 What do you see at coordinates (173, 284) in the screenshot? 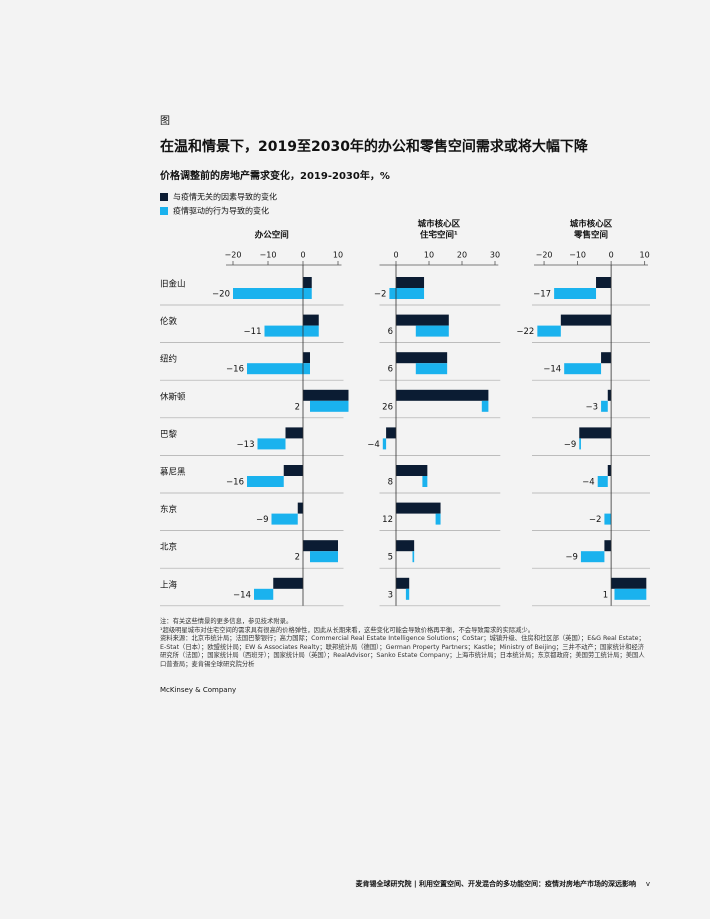
I see `category-label: 旧金山` at bounding box center [173, 284].